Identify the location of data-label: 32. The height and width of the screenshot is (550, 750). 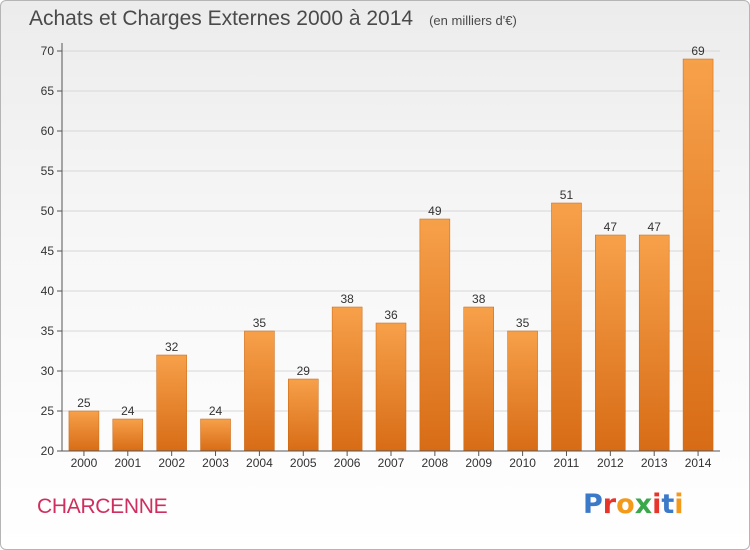
(172, 347).